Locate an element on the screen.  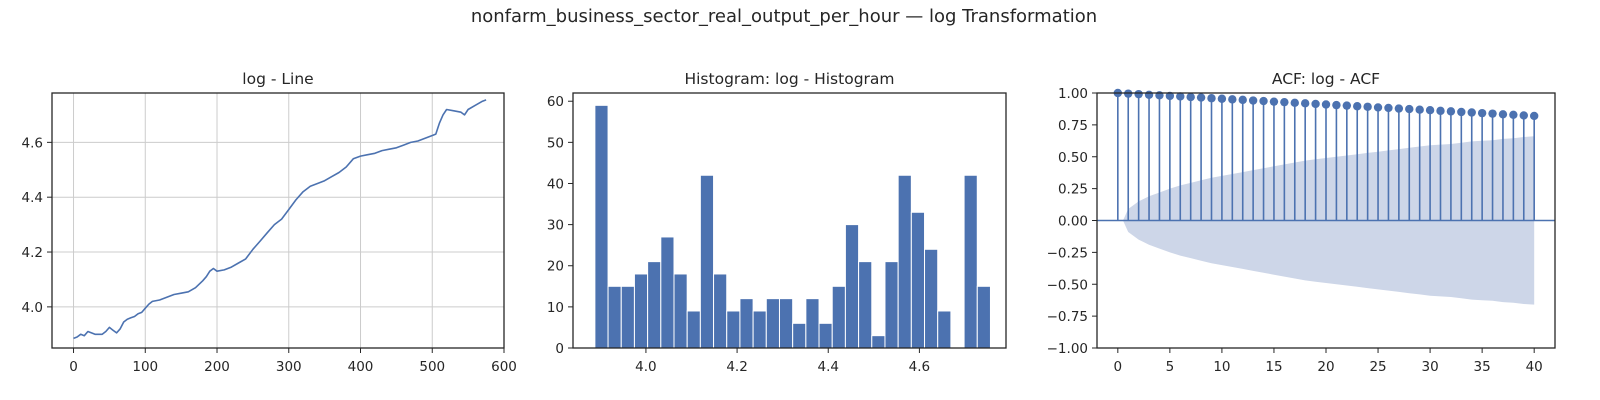
acf-xtick-label: 30 is located at coordinates (1429, 367).